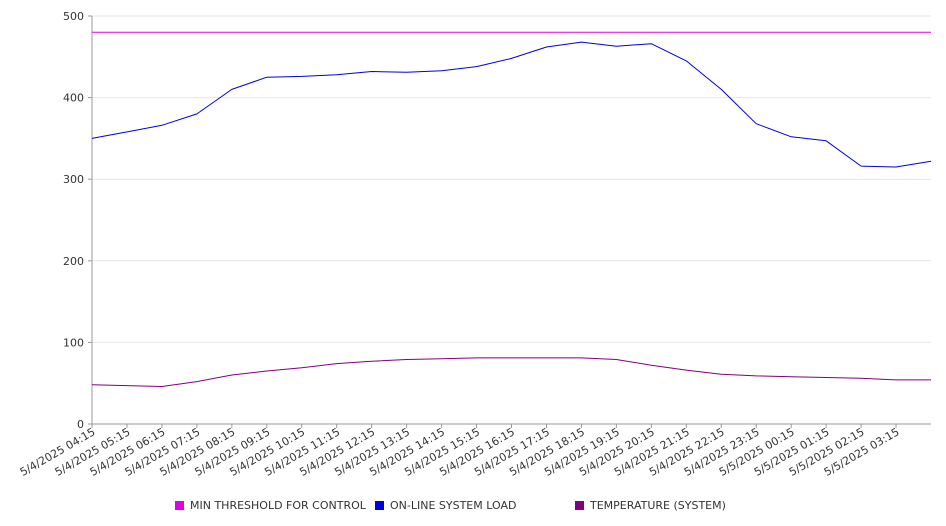  I want to click on y-tick-label-200: 200, so click(73, 261).